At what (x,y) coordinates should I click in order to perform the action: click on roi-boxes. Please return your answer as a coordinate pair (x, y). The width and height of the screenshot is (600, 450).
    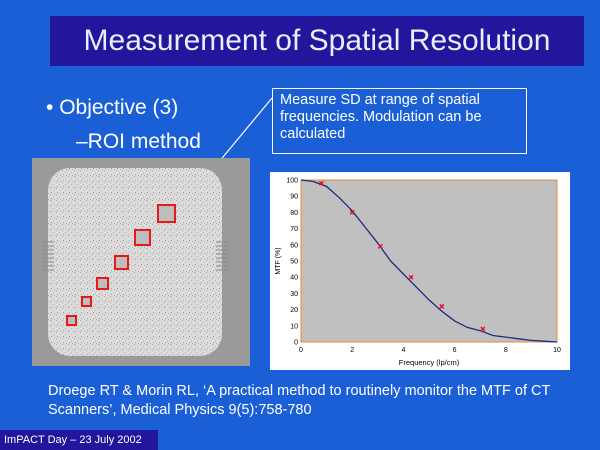
    Looking at the image, I should click on (121, 265).